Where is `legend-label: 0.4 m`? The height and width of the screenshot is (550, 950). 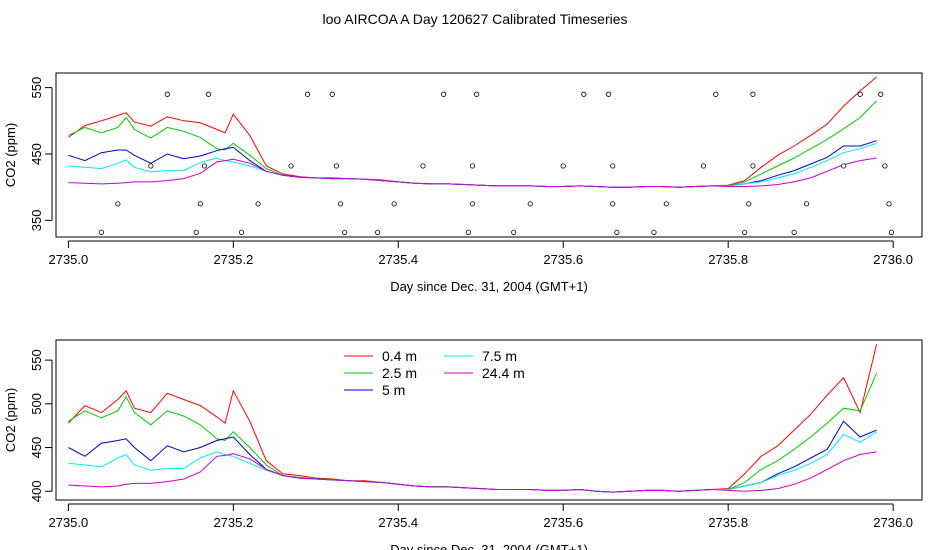 legend-label: 0.4 m is located at coordinates (399, 356).